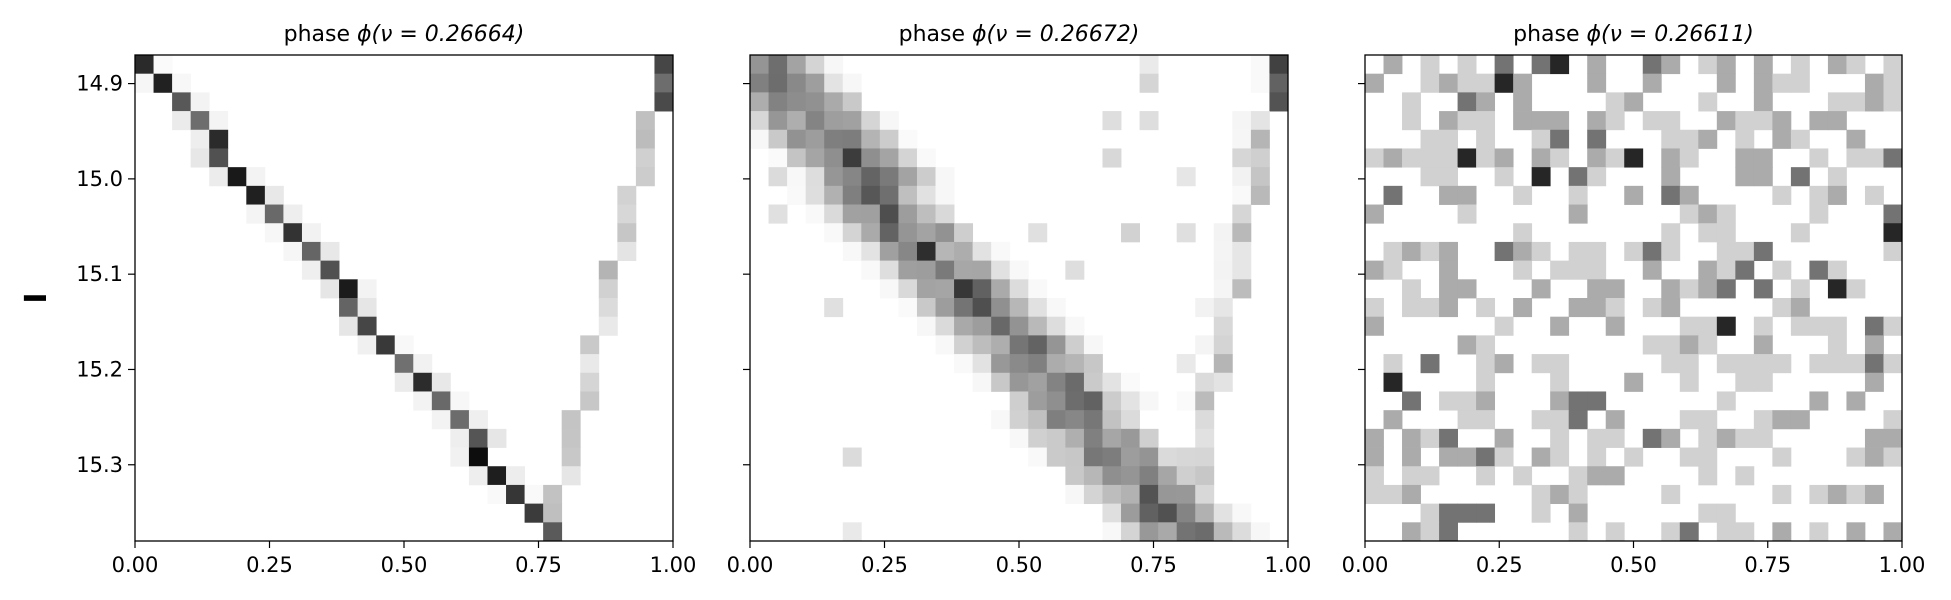 The height and width of the screenshot is (600, 1951). What do you see at coordinates (99, 179) in the screenshot?
I see `y-tick-label: 15.0` at bounding box center [99, 179].